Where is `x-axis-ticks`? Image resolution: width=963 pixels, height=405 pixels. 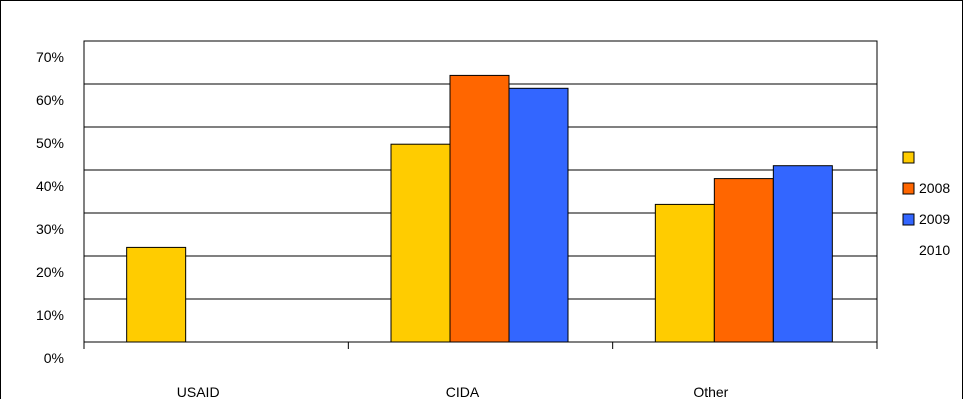 x-axis-ticks is located at coordinates (480, 345).